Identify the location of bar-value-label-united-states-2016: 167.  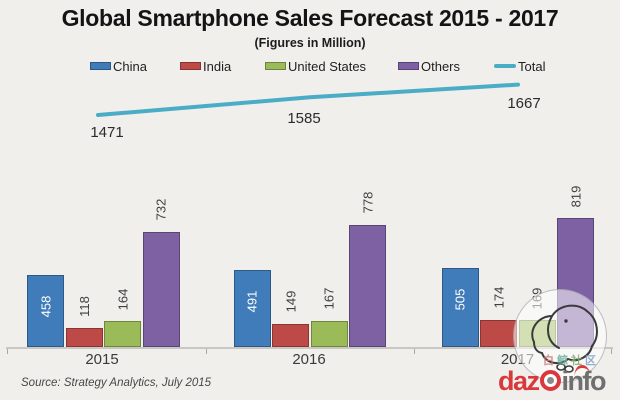
(329, 298).